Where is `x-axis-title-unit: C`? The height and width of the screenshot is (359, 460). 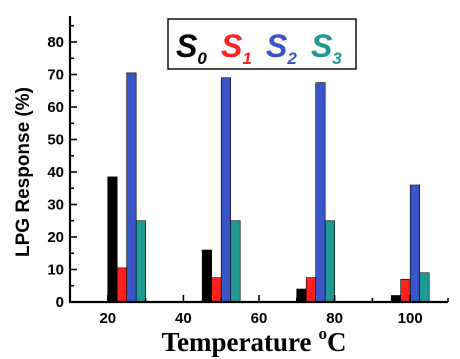
x-axis-title-unit: C is located at coordinates (337, 342).